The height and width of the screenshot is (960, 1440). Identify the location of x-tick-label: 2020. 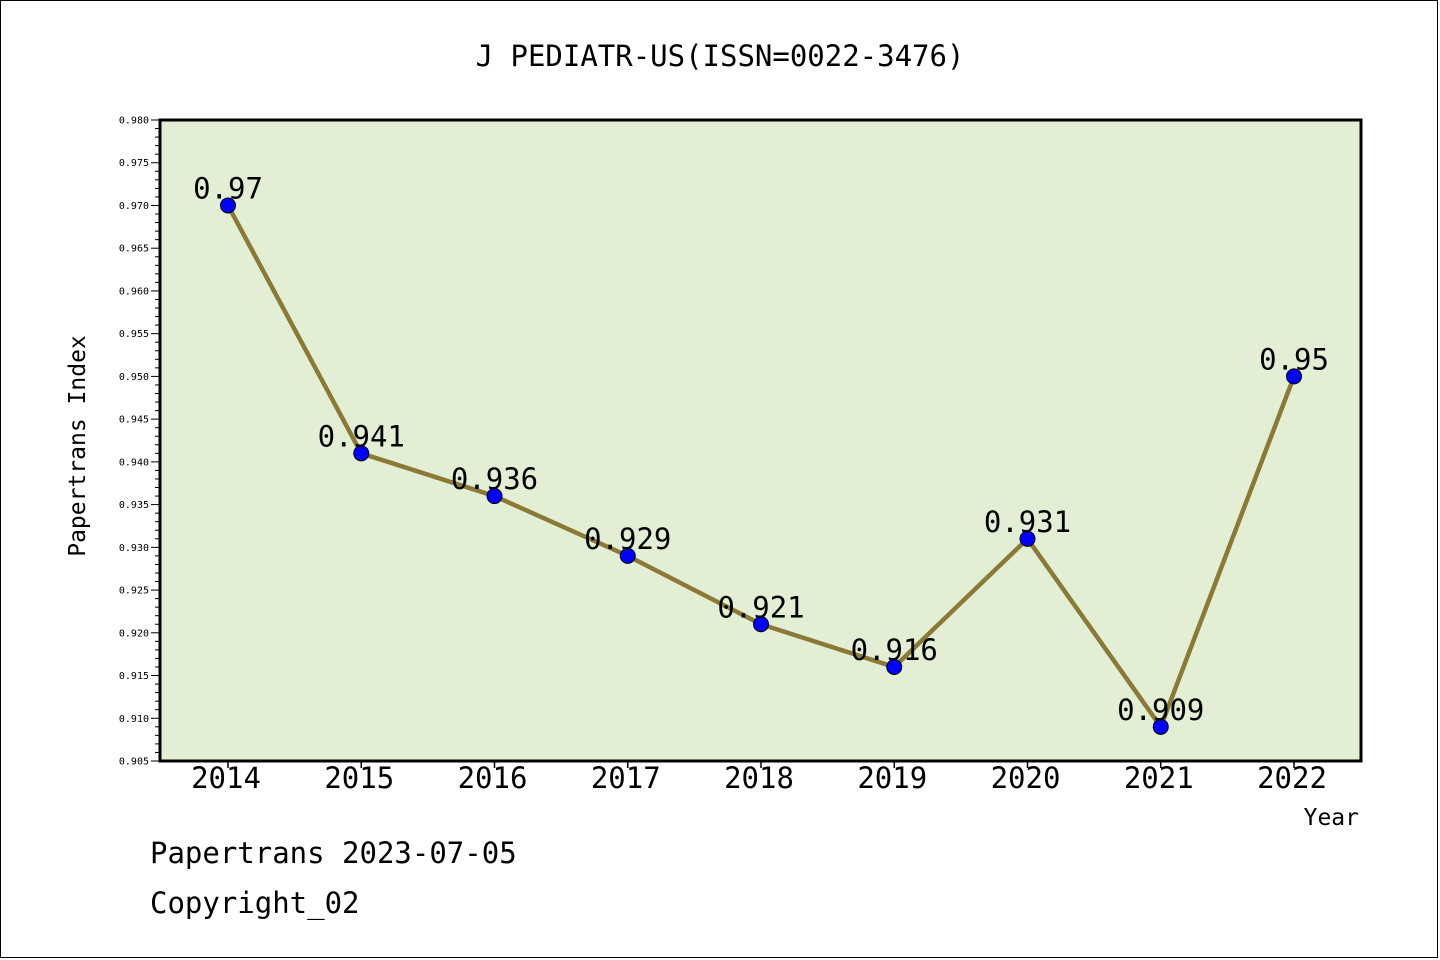
(1026, 778).